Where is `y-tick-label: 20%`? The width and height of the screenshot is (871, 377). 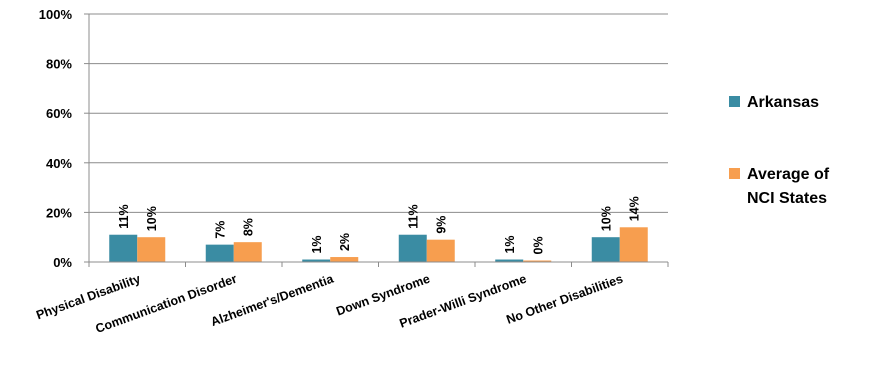
y-tick-label: 20% is located at coordinates (59, 212).